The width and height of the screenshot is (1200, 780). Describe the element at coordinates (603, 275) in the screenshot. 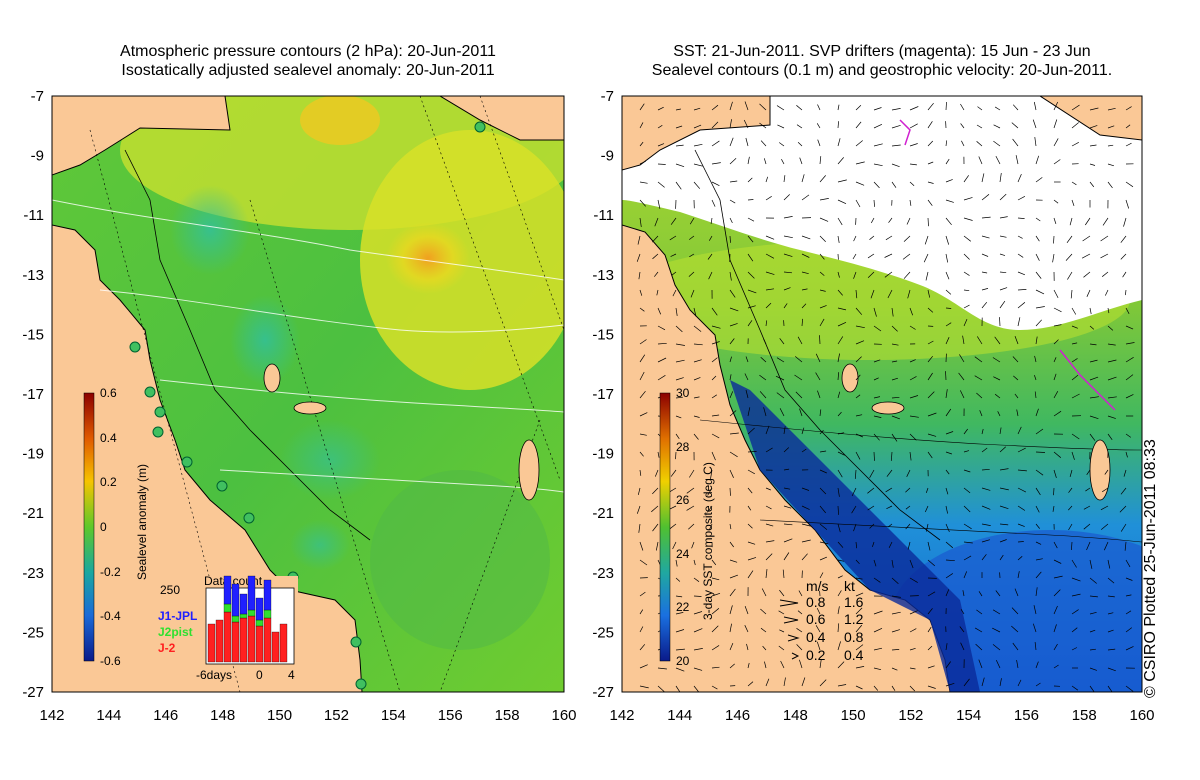

I see `right-y-axis-label: -13` at that location.